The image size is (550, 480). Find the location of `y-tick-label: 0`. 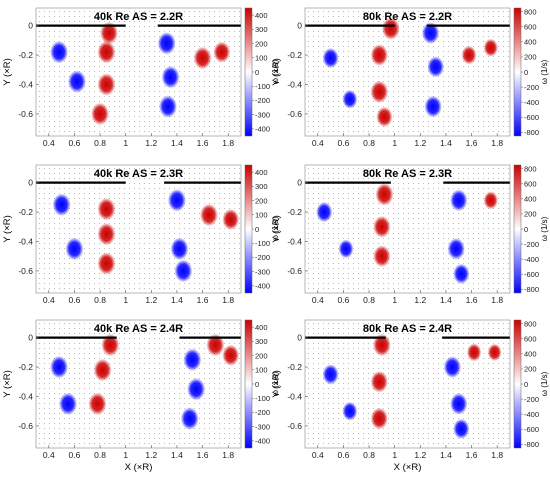

y-tick-label: 0 is located at coordinates (30, 26).